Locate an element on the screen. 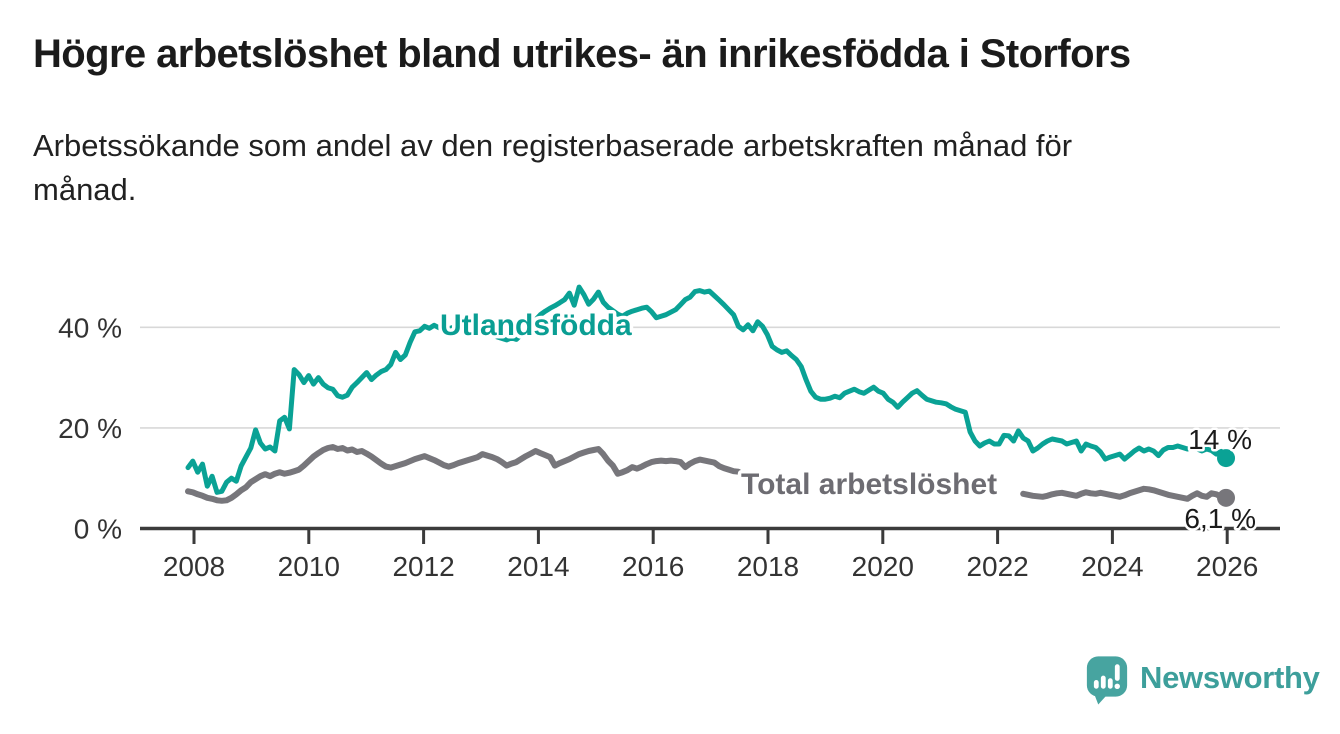 The width and height of the screenshot is (1340, 734). x-tick-label: 2020 is located at coordinates (883, 566).